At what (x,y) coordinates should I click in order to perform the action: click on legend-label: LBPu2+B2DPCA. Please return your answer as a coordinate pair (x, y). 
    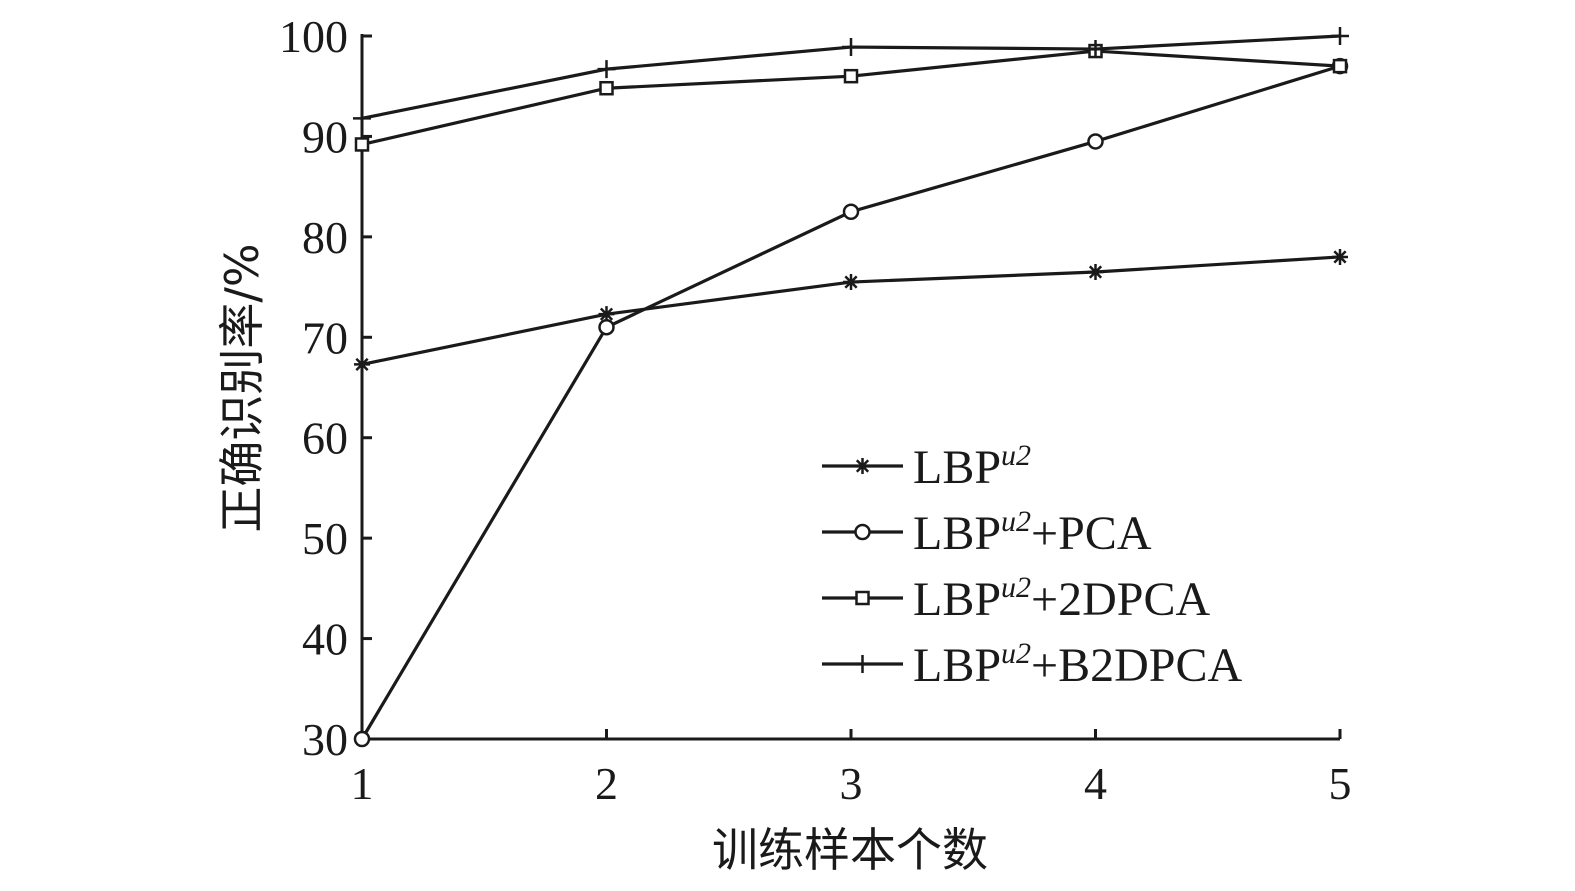
    Looking at the image, I should click on (1077, 664).